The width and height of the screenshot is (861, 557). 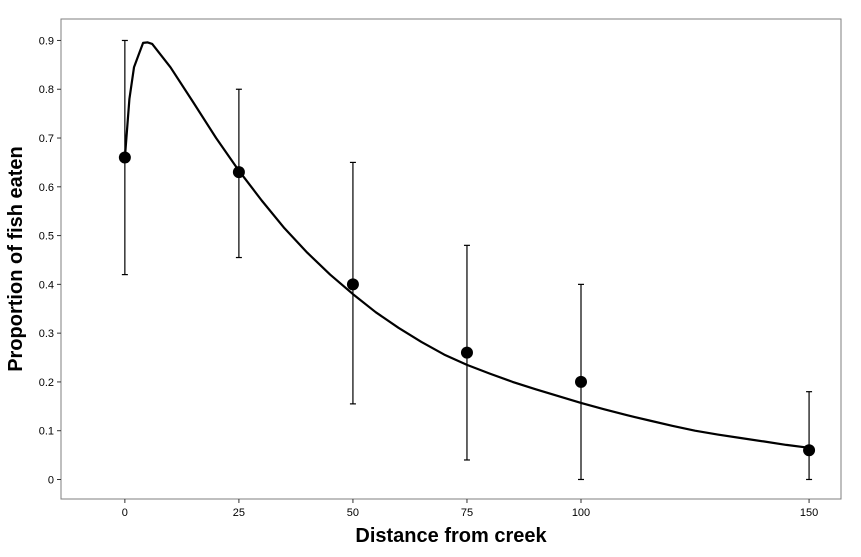 What do you see at coordinates (46, 432) in the screenshot?
I see `y-tick-label: 0.1` at bounding box center [46, 432].